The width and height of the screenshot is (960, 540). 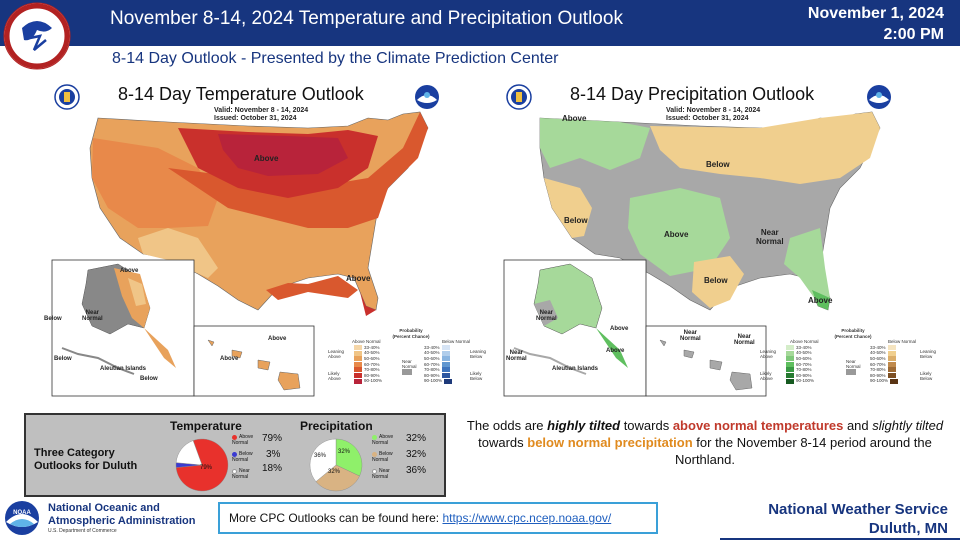 What do you see at coordinates (241, 94) in the screenshot?
I see `temperature-map-title: 8-14 Day Temperature Outlook` at bounding box center [241, 94].